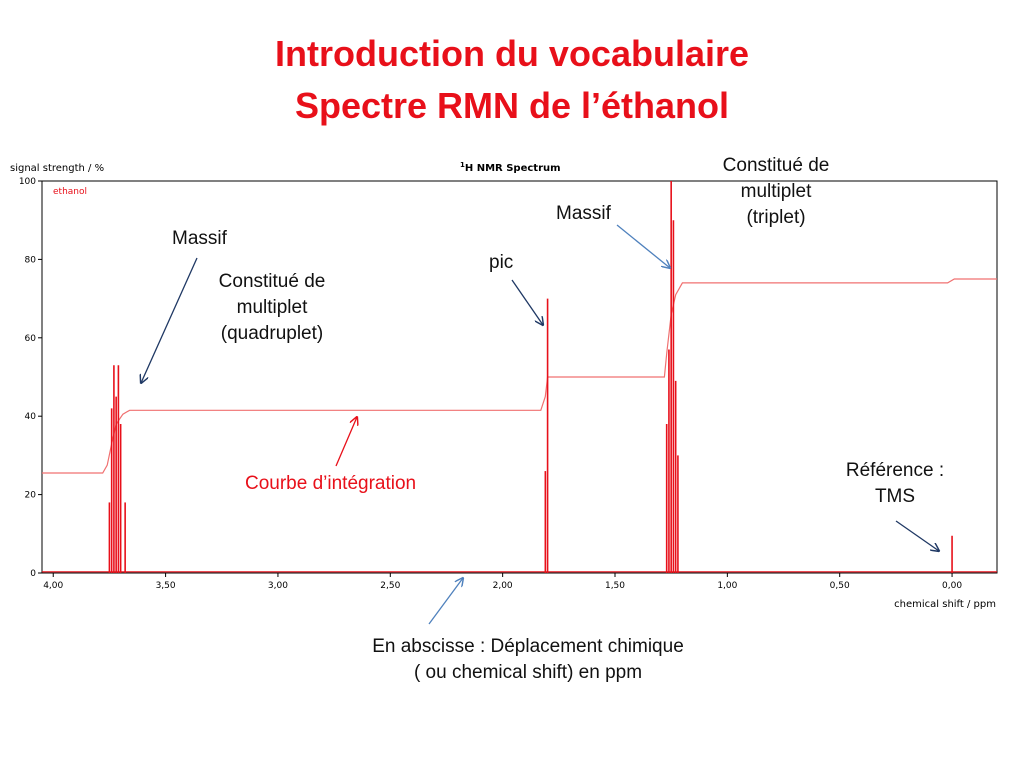 This screenshot has height=768, width=1024. I want to click on y-tick-label: 60, so click(31, 339).